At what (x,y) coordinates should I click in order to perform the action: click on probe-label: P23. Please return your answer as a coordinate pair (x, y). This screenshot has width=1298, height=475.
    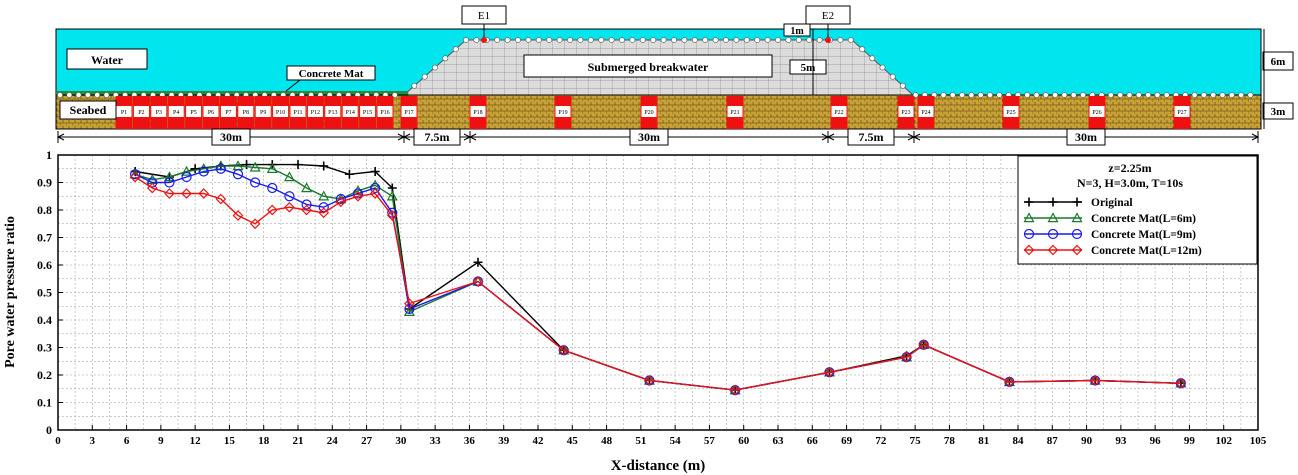
    Looking at the image, I should click on (905, 113).